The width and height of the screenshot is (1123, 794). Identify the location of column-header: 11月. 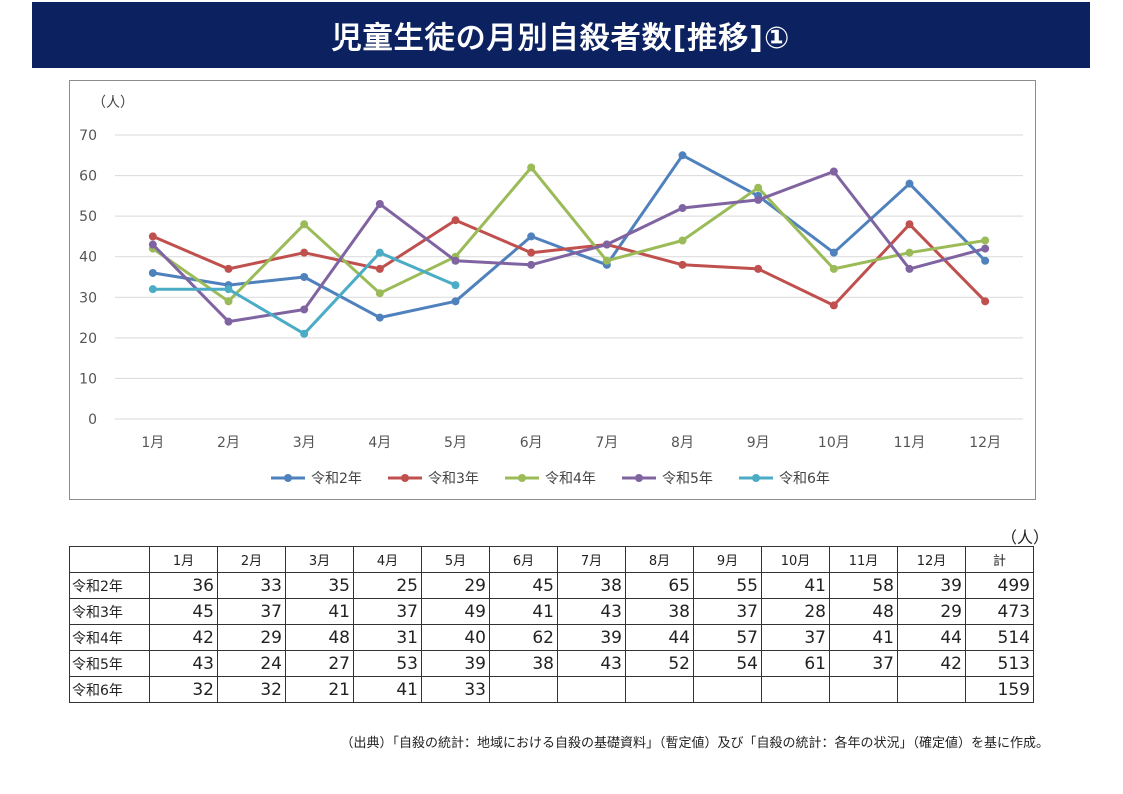
(863, 559).